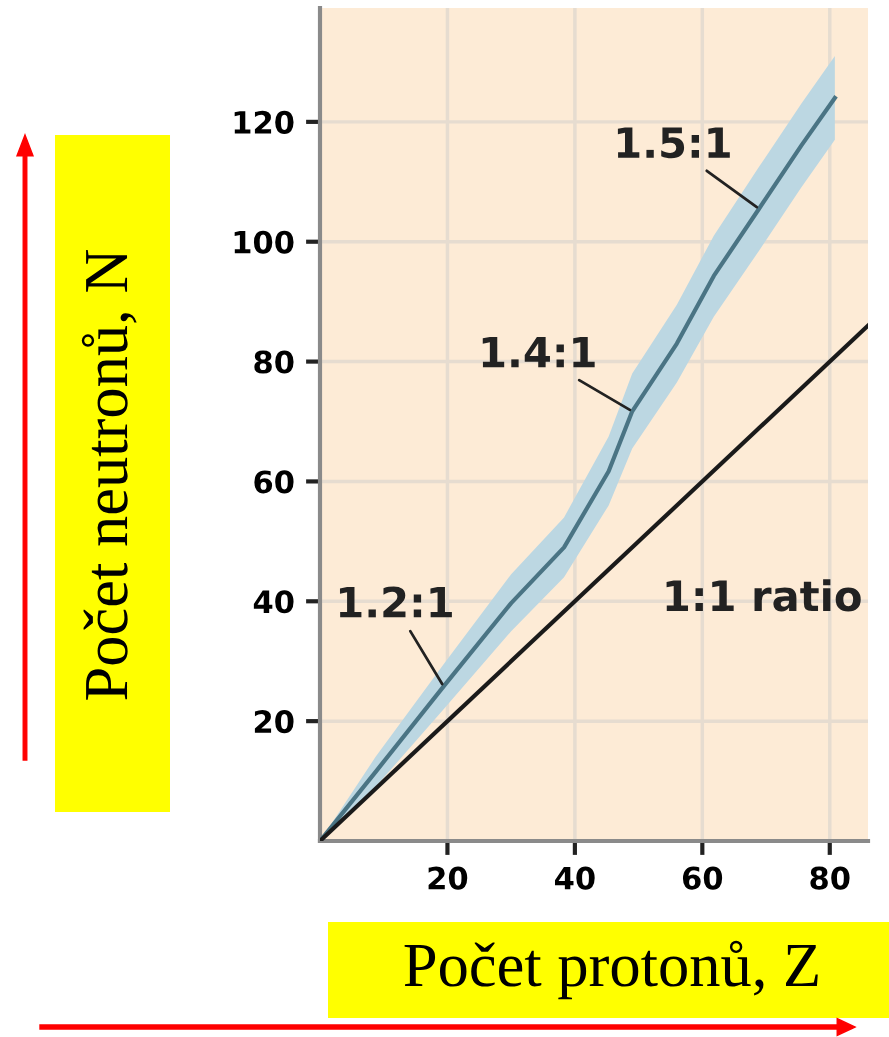 This screenshot has width=889, height=1037. What do you see at coordinates (575, 878) in the screenshot?
I see `x-tick-label: 40` at bounding box center [575, 878].